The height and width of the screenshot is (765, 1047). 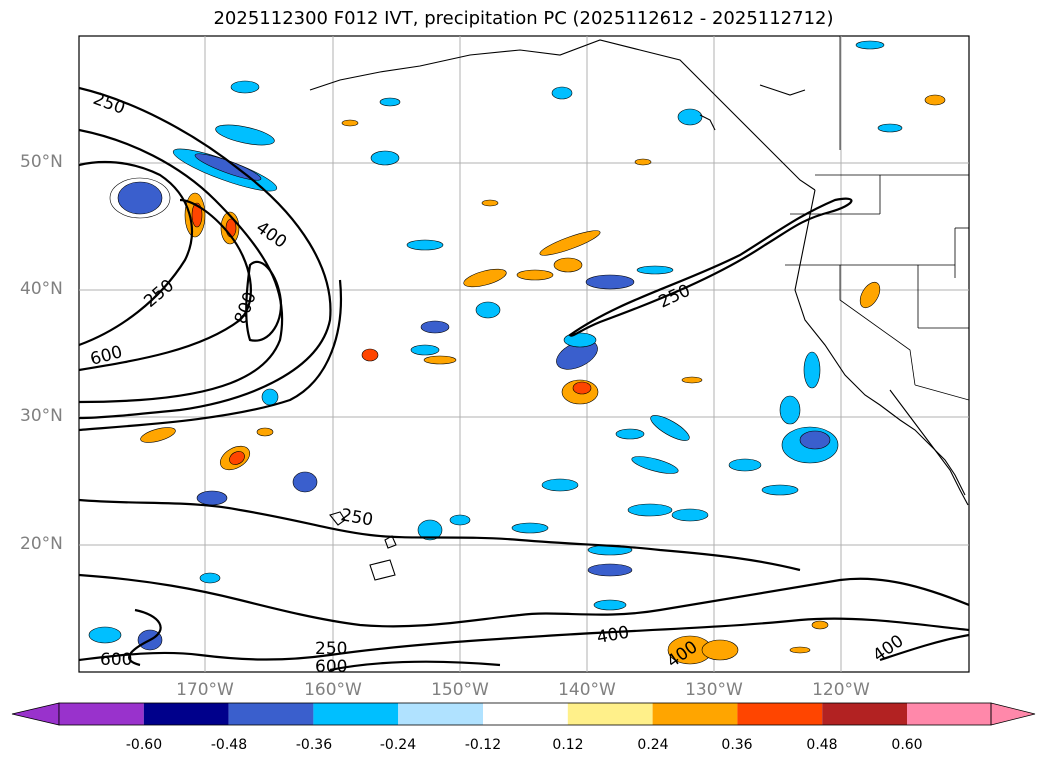 I want to click on lon-label: 120°W, so click(x=841, y=690).